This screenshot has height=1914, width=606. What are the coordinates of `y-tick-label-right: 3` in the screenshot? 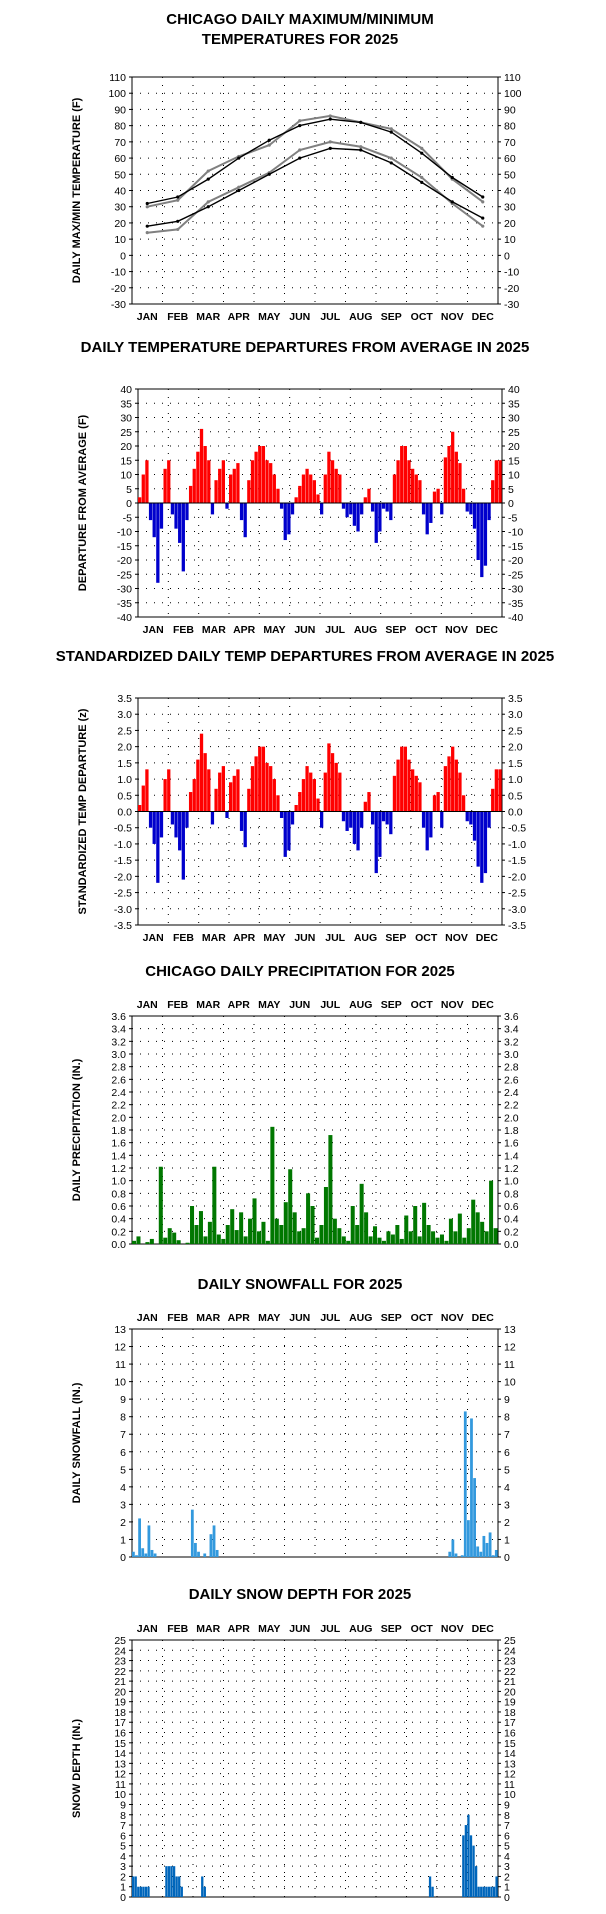 It's located at (507, 1505).